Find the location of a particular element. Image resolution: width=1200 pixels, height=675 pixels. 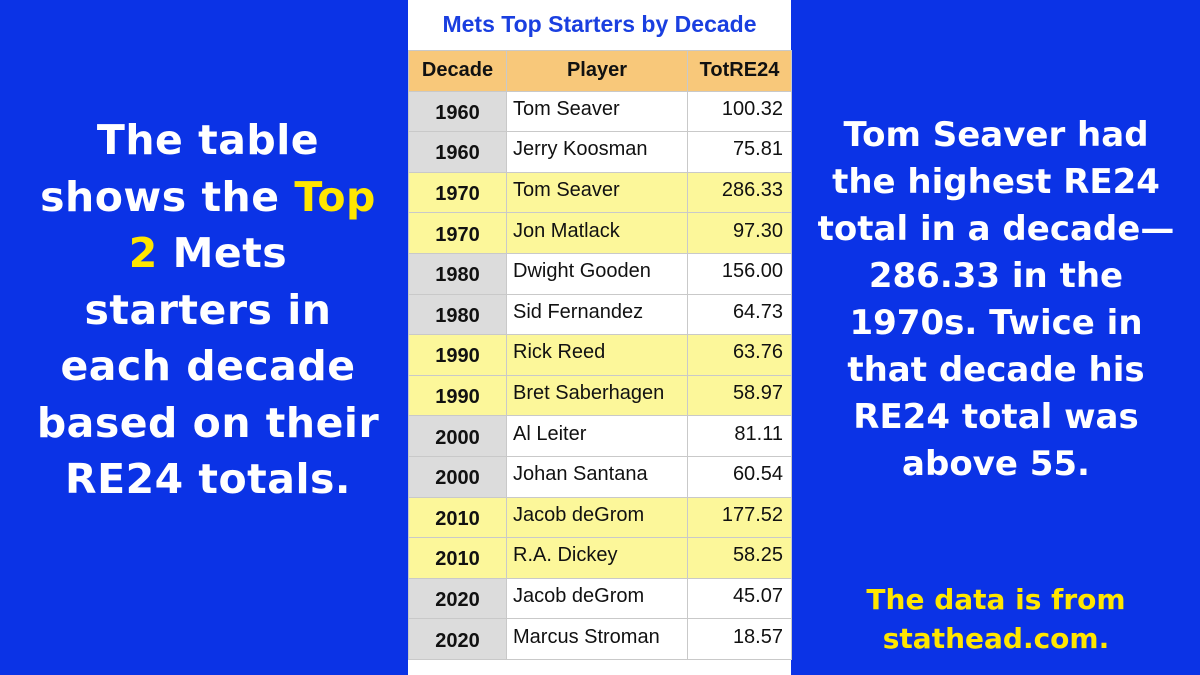

player-cell: Johan Santana is located at coordinates (597, 476).